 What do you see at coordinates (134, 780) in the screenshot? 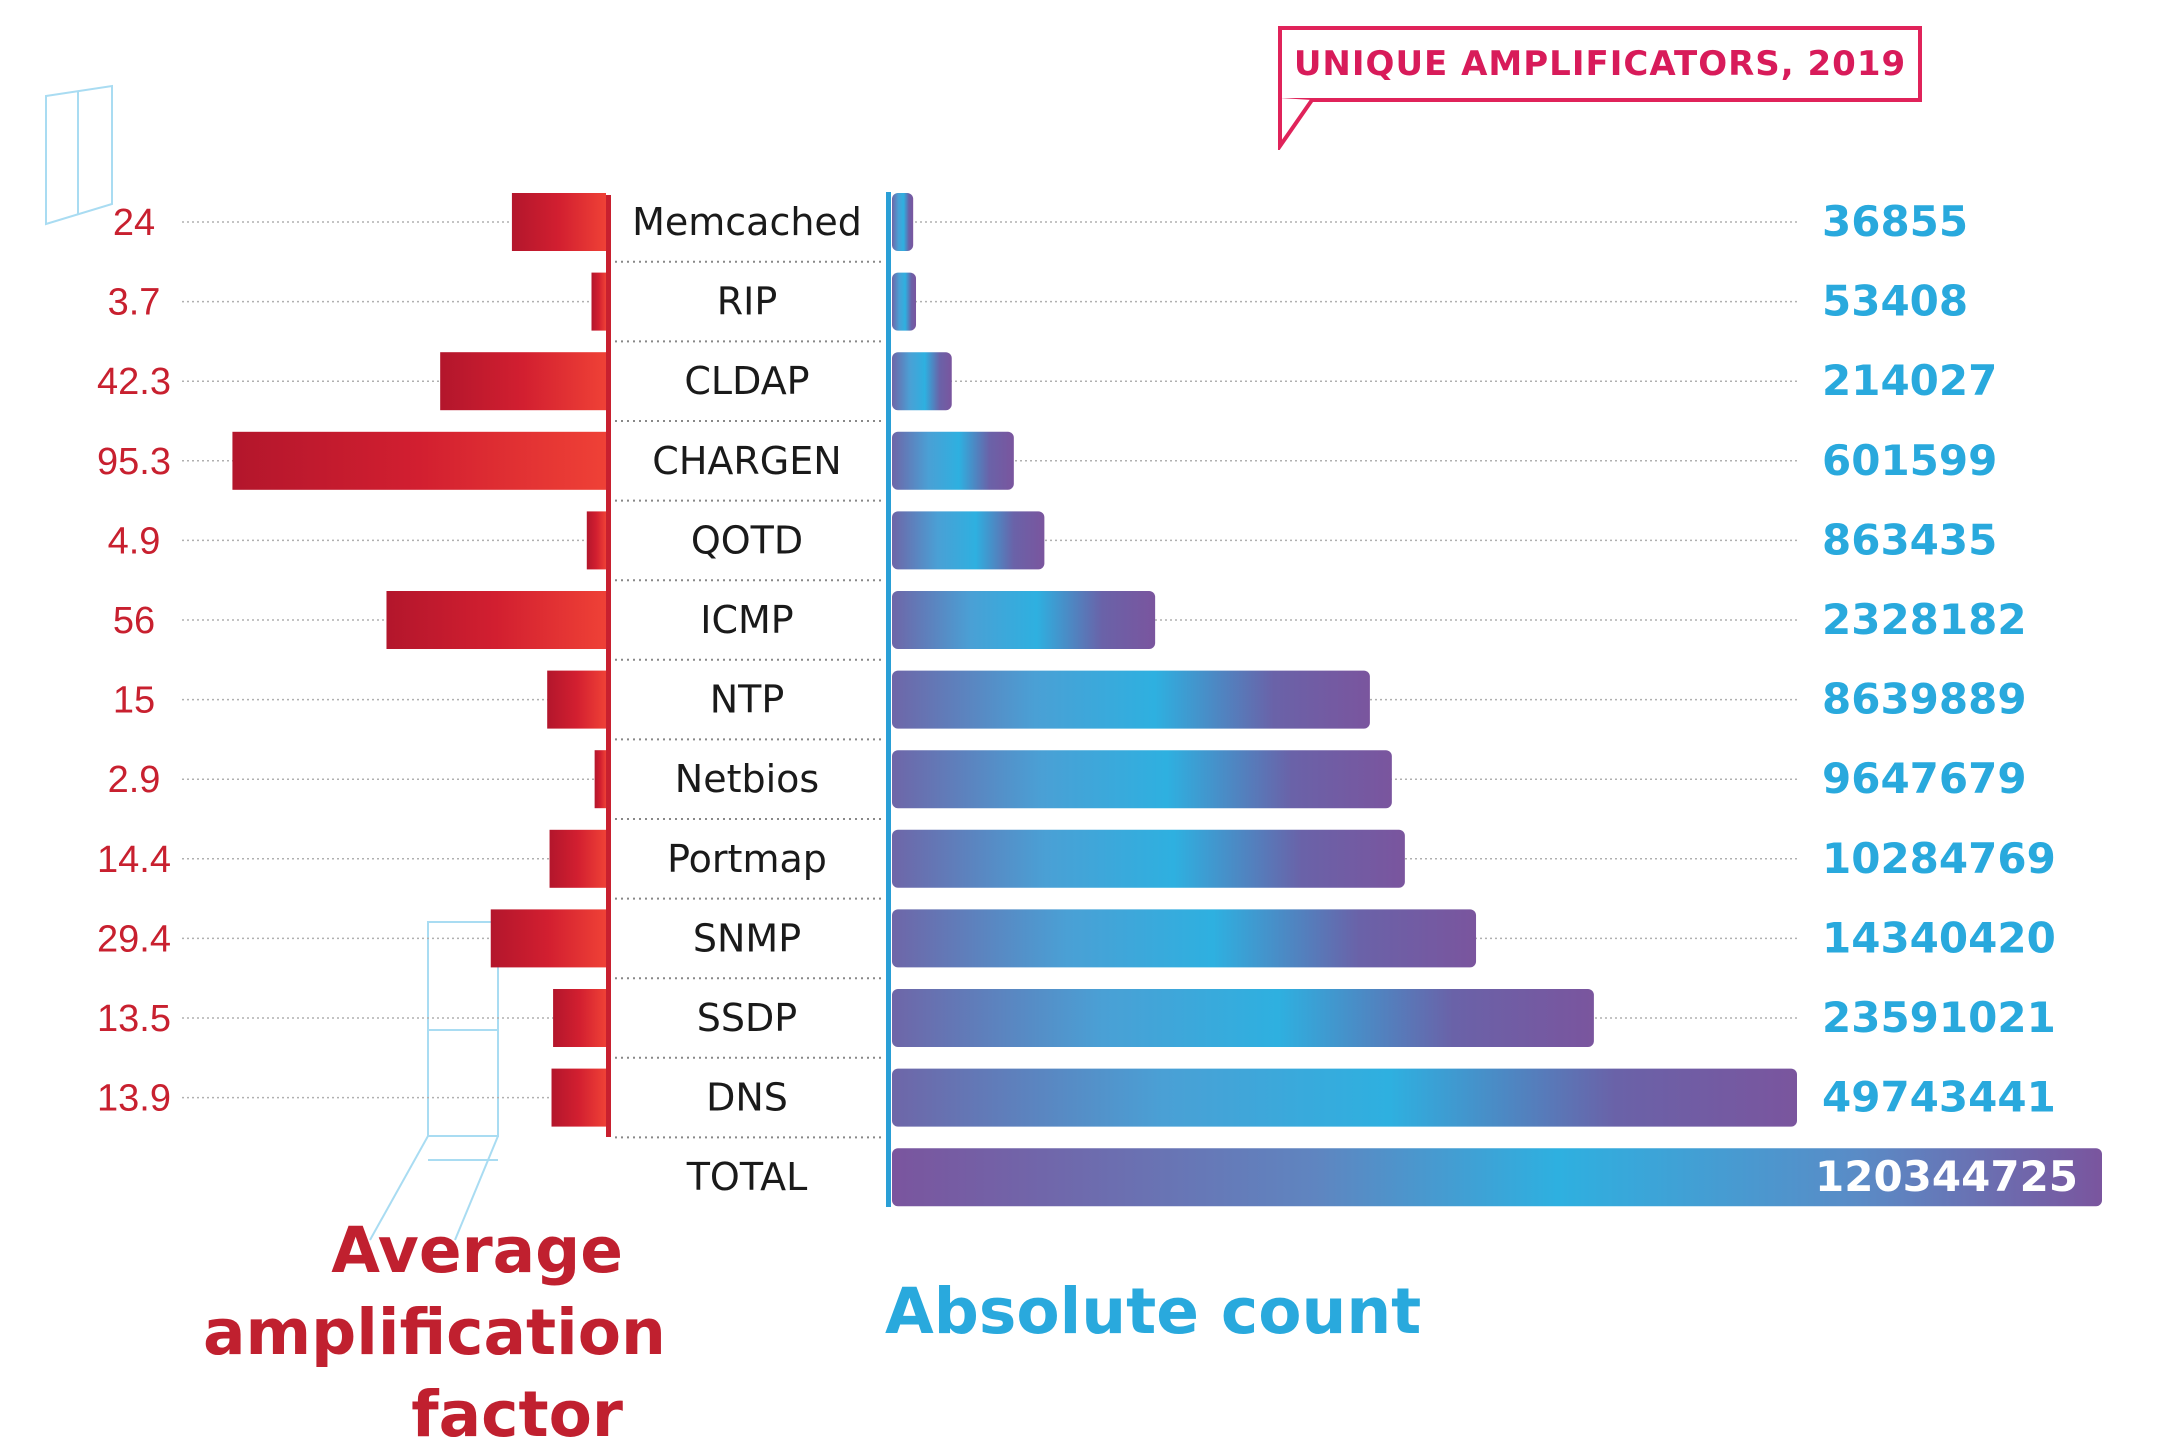
I see `amplification-value-label: 2.9` at bounding box center [134, 780].